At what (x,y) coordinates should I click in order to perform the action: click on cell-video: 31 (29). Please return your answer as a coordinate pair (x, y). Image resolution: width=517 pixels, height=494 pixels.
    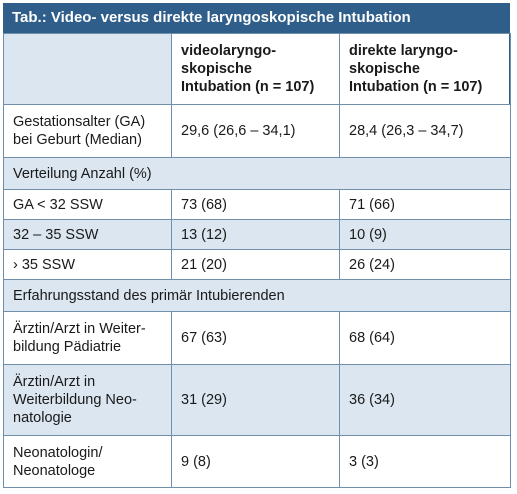
    Looking at the image, I should click on (255, 400).